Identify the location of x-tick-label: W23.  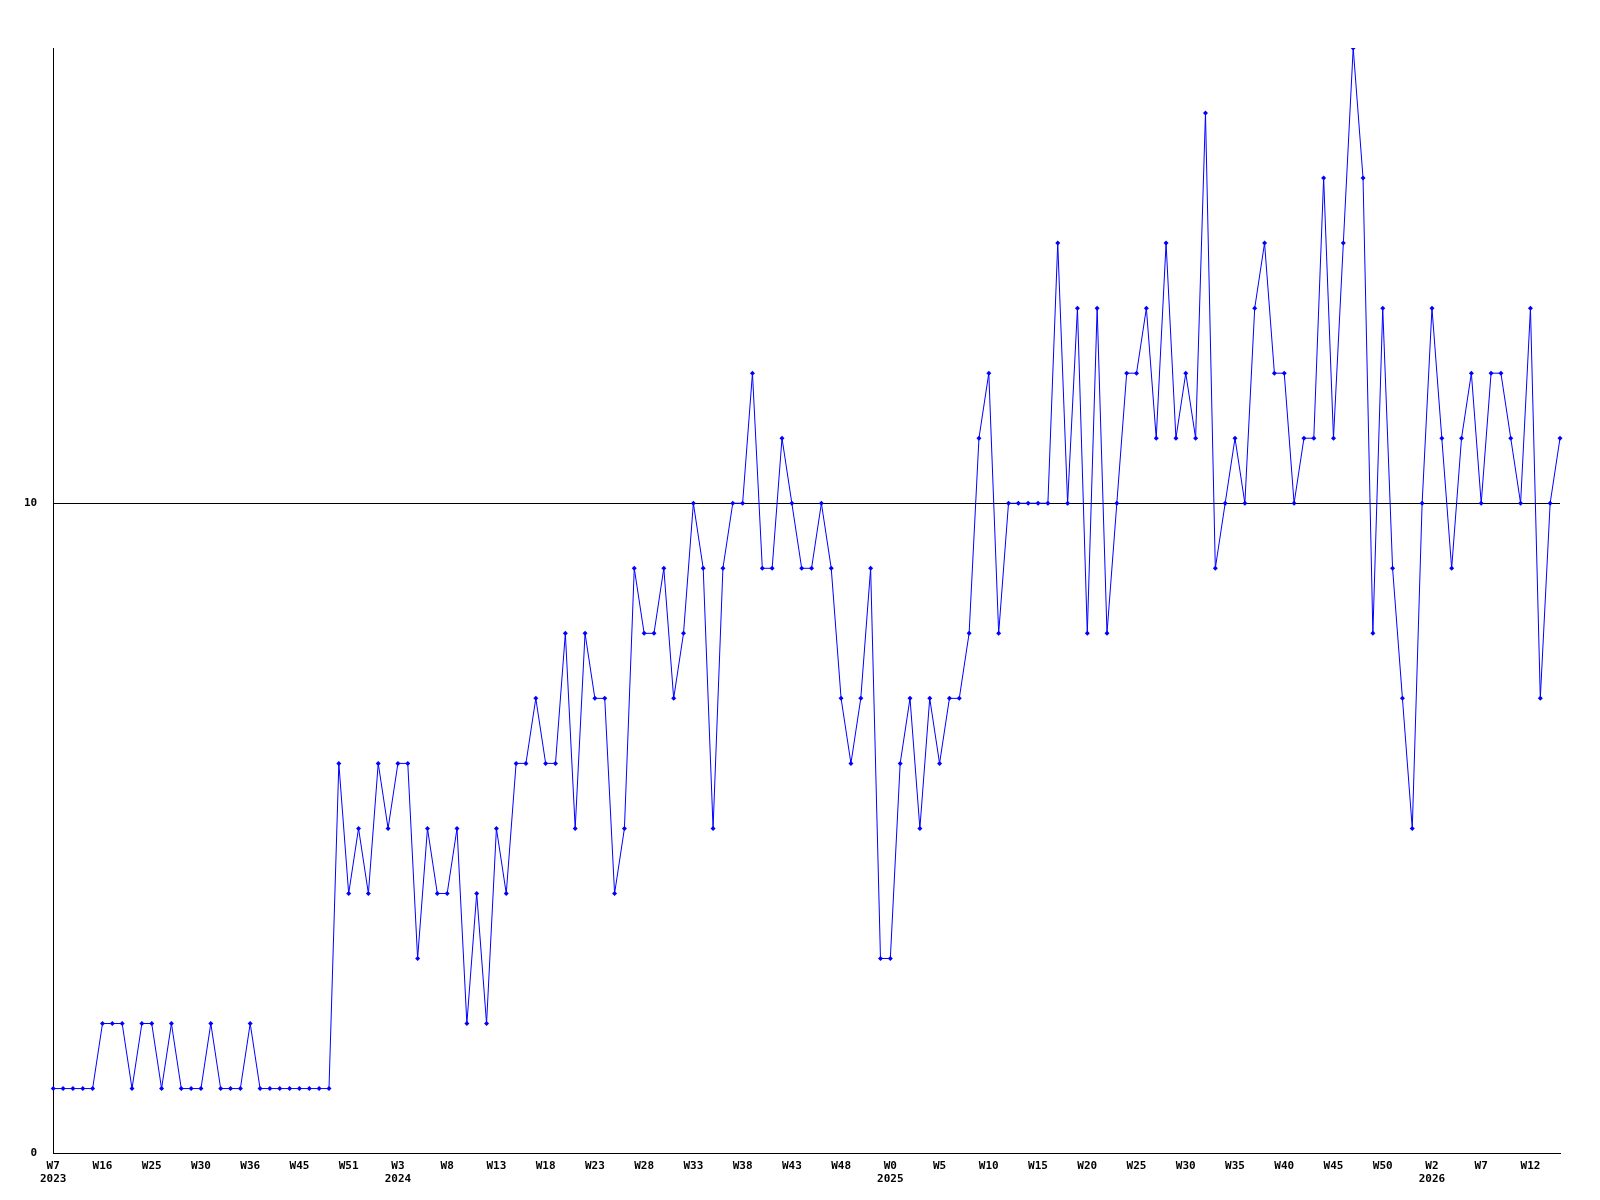
(594, 1166).